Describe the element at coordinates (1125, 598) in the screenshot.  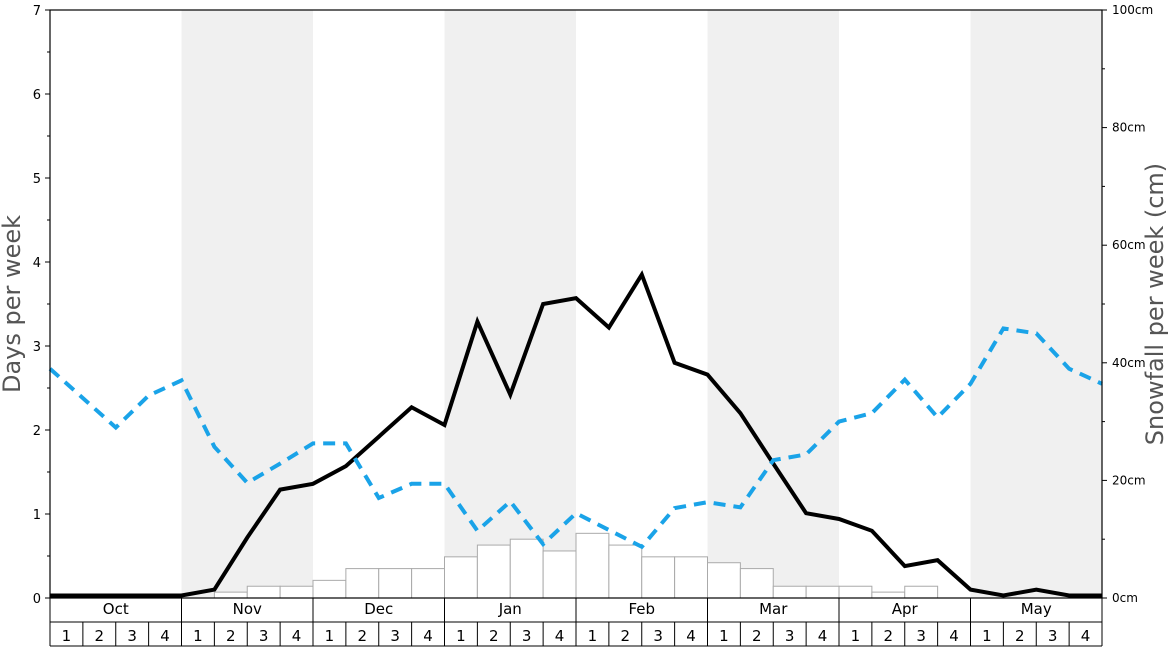
I see `right-tick-label: 0cm` at that location.